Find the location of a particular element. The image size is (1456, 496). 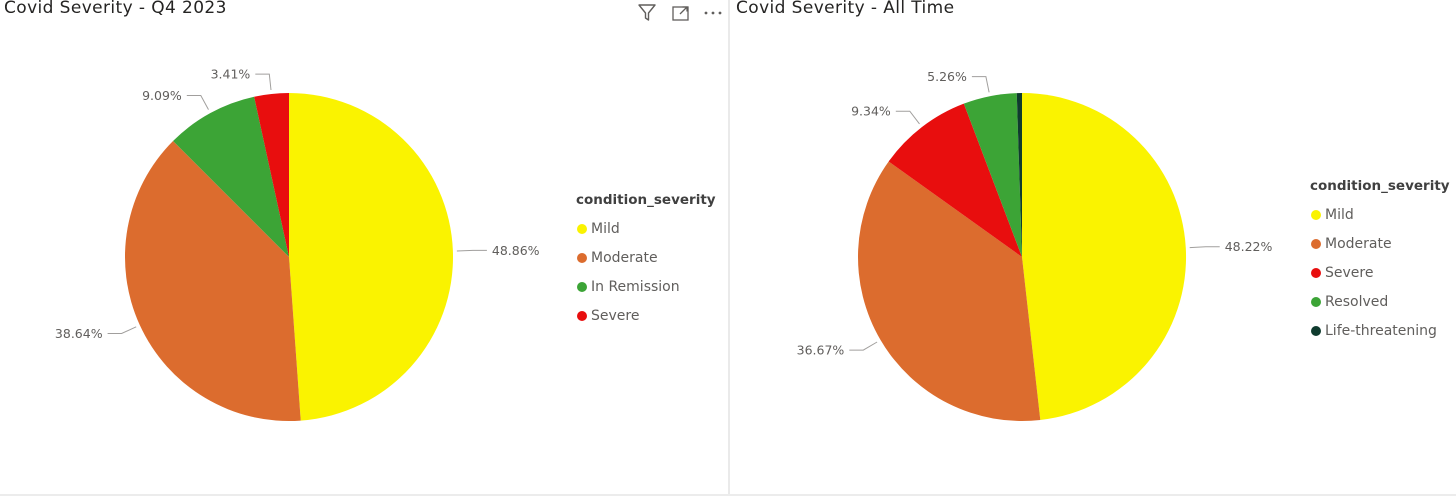

left-legend-label-moderate: Moderate is located at coordinates (624, 257).